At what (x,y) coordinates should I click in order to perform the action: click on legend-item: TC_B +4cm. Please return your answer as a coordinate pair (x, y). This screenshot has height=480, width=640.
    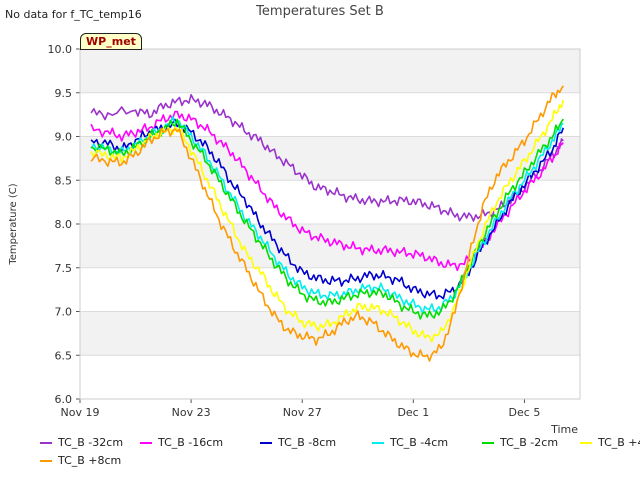
    Looking at the image, I should click on (610, 442).